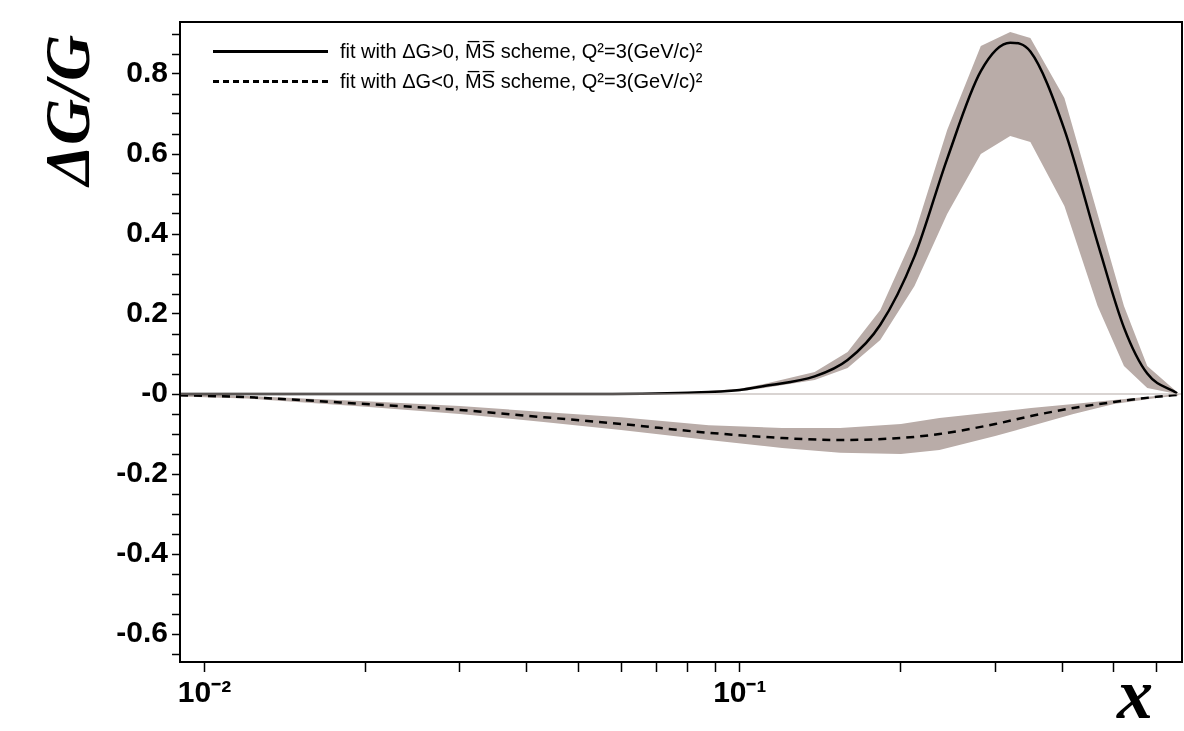 The image size is (1184, 731). Describe the element at coordinates (147, 232) in the screenshot. I see `y-tick-label: 0.4` at that location.